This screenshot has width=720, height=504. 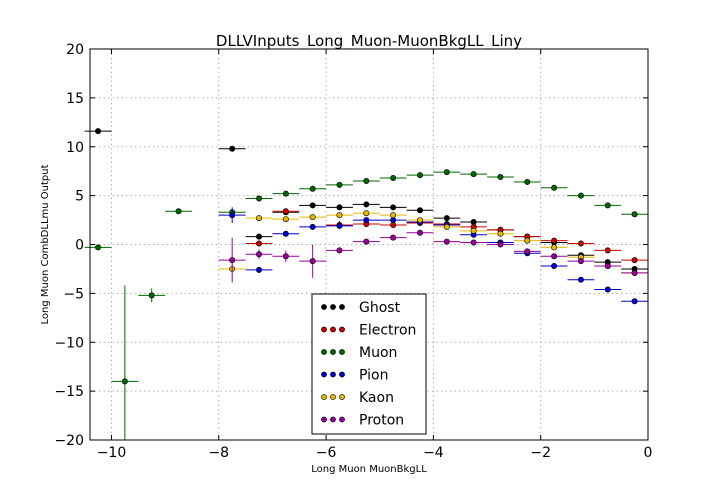 I want to click on x-axis-label: Long Muon MuonBkgLL, so click(x=369, y=469).